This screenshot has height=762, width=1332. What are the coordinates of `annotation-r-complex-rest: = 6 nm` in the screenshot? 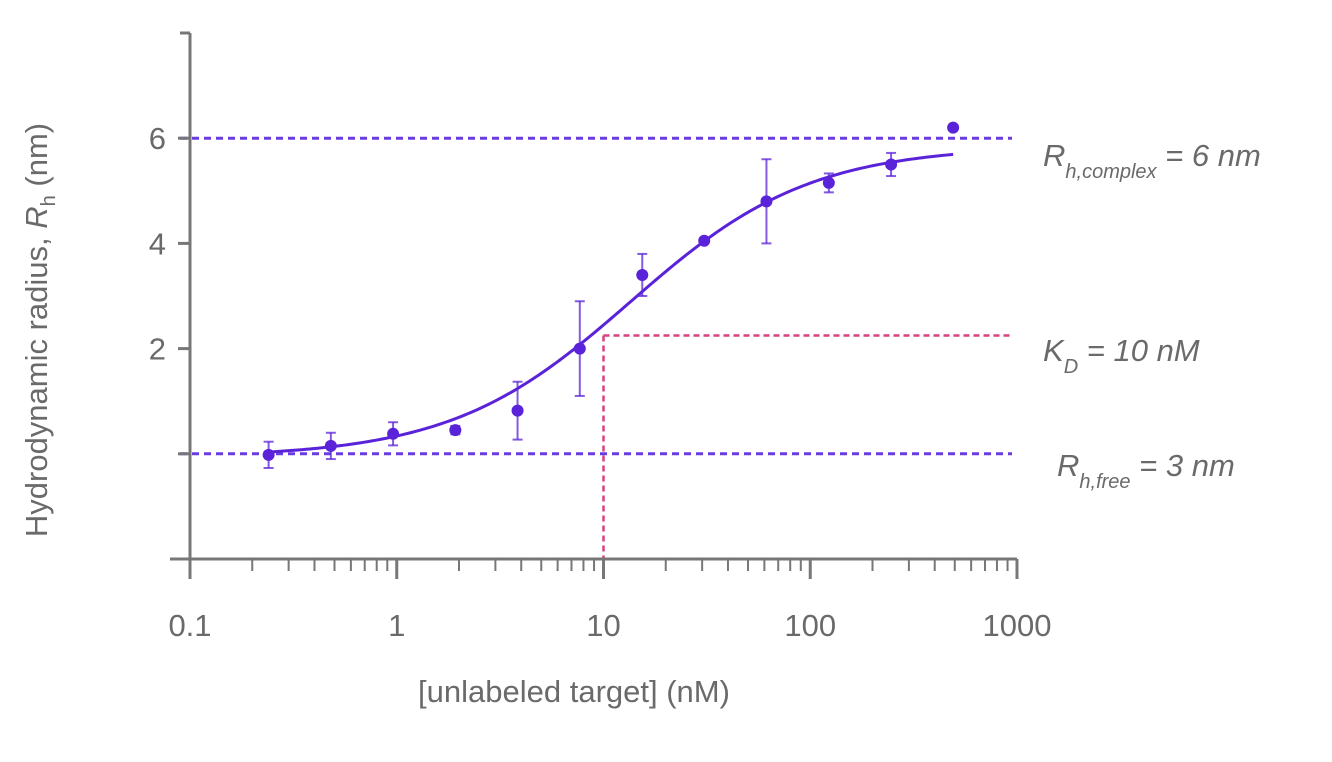 It's located at (1209, 155).